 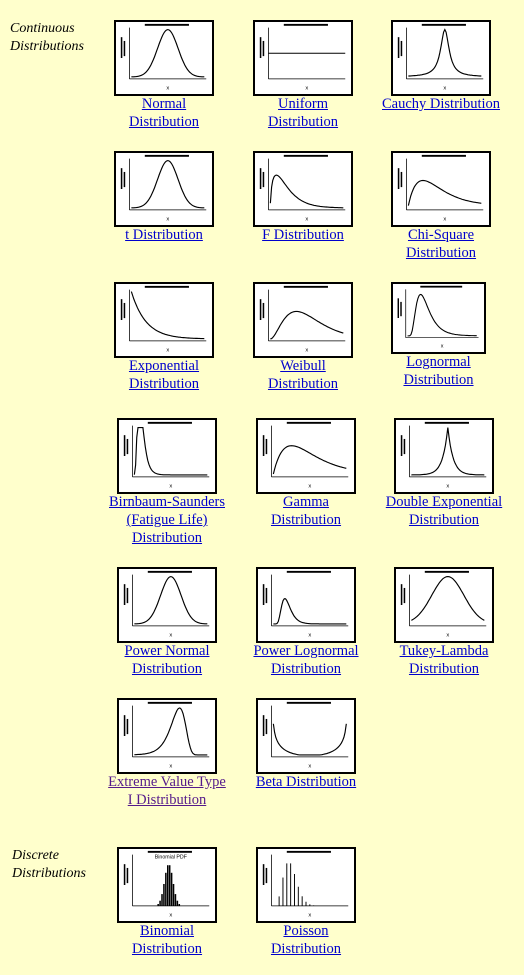 I want to click on f-link: F Distribution, so click(x=303, y=235).